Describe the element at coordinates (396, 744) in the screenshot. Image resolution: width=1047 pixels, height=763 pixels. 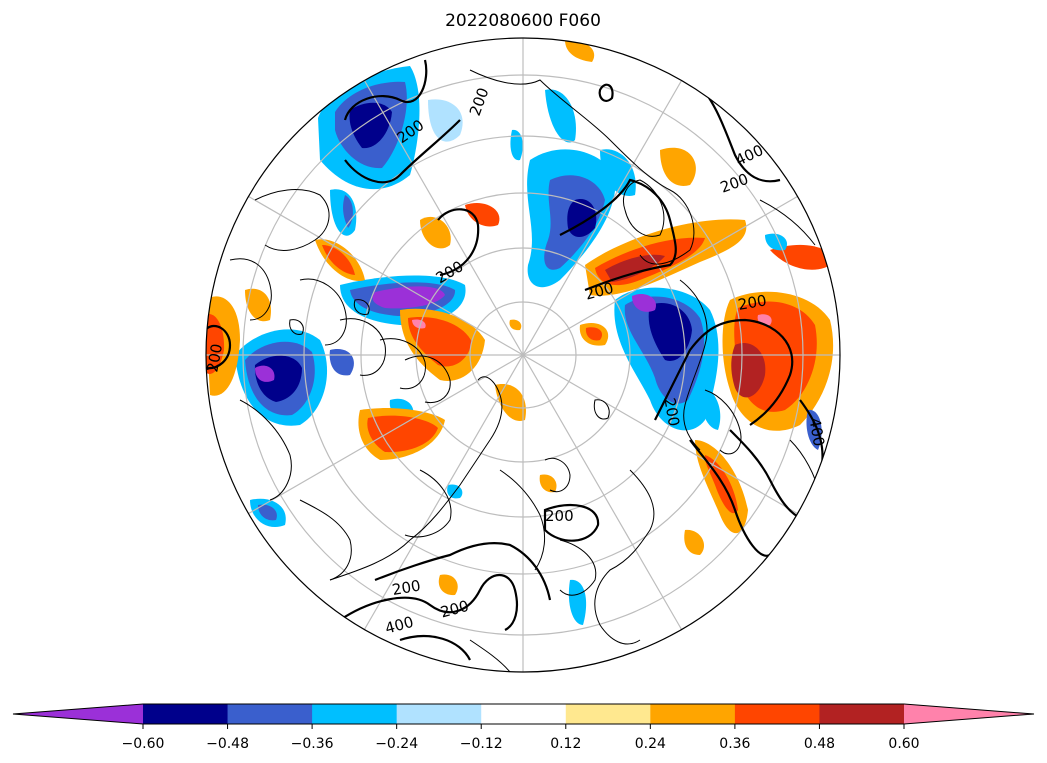
I see `colorbar-tick-label: −0.24` at that location.